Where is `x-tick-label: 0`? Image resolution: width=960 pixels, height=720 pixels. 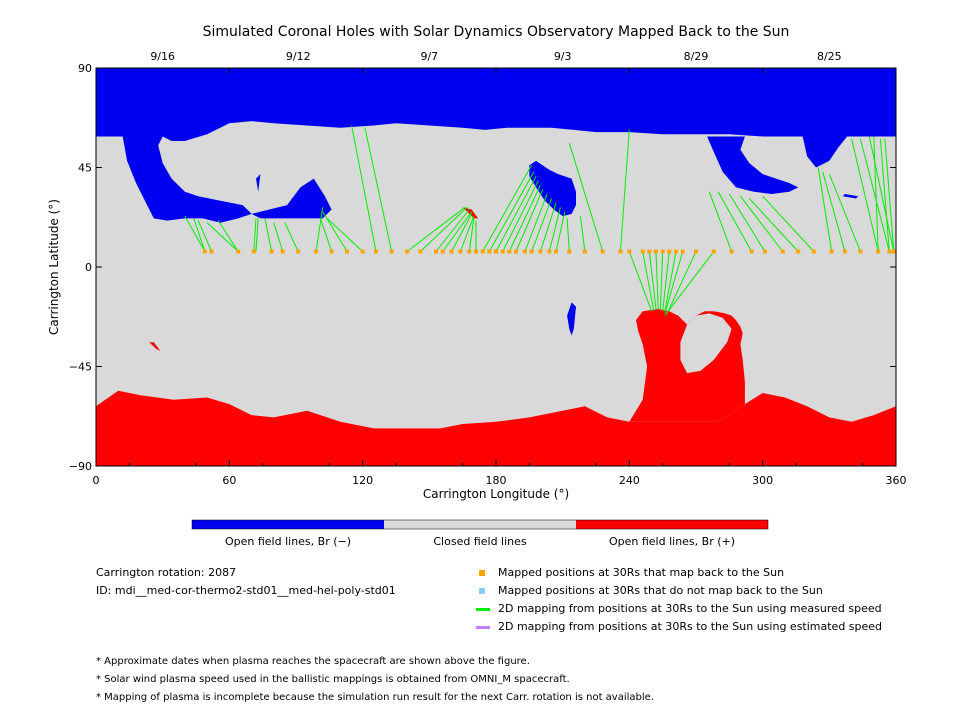
x-tick-label: 0 is located at coordinates (96, 480).